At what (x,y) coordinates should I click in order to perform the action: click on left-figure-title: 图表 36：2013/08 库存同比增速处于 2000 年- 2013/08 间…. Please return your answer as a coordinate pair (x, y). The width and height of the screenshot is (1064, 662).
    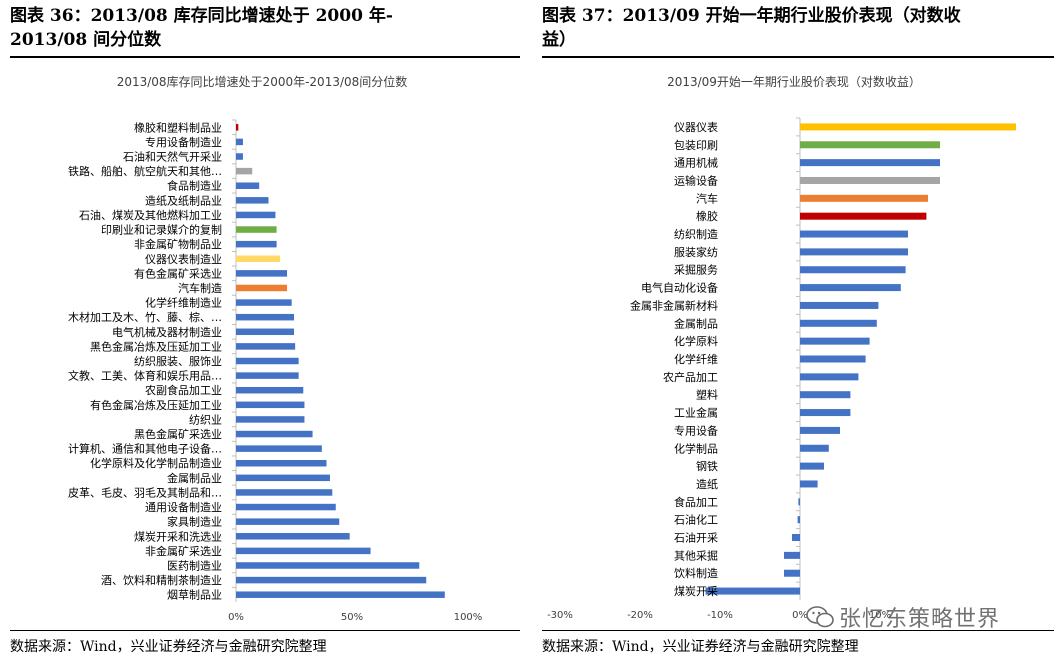
    Looking at the image, I should click on (265, 28).